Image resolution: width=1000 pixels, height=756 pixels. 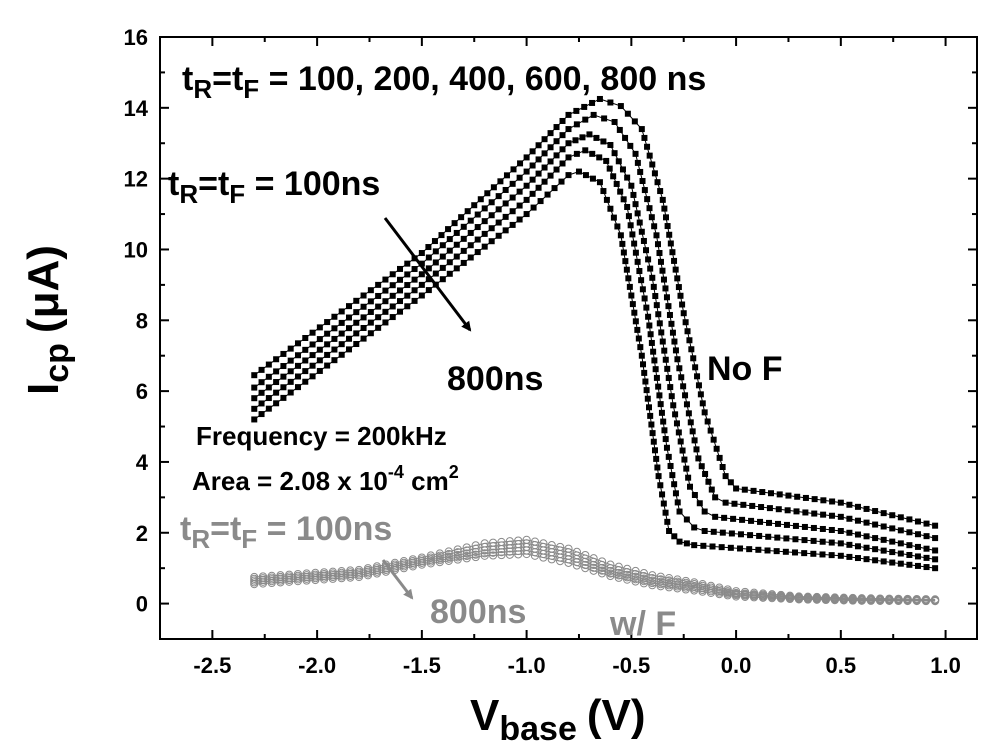 What do you see at coordinates (527, 665) in the screenshot?
I see `x-tick-label: -1.0` at bounding box center [527, 665].